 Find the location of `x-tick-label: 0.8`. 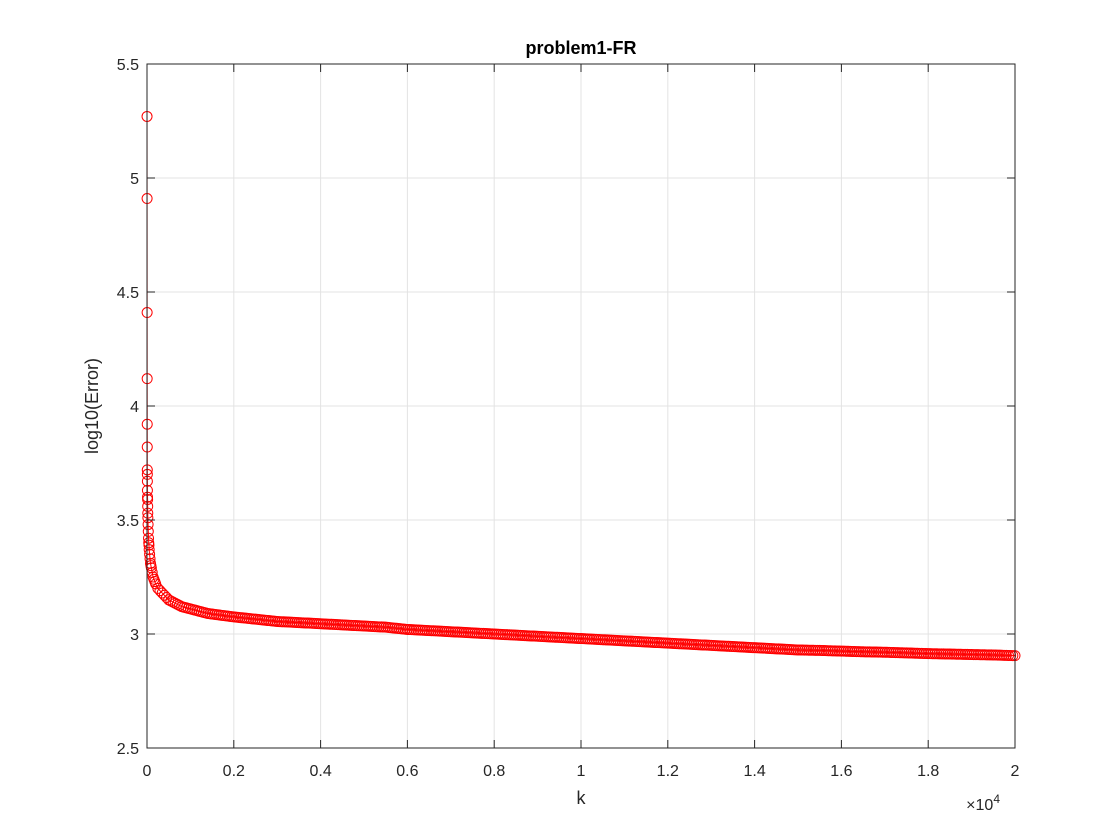

x-tick-label: 0.8 is located at coordinates (494, 771).